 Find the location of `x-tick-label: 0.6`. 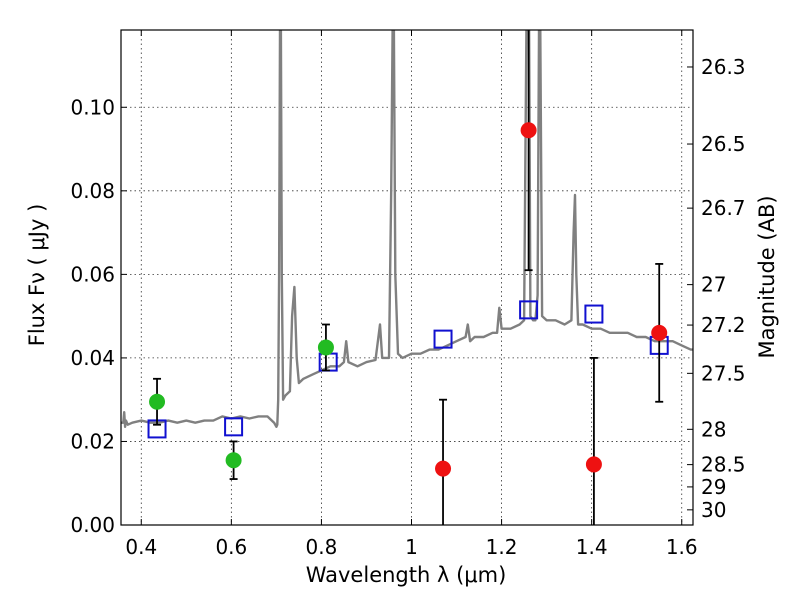

x-tick-label: 0.6 is located at coordinates (231, 547).